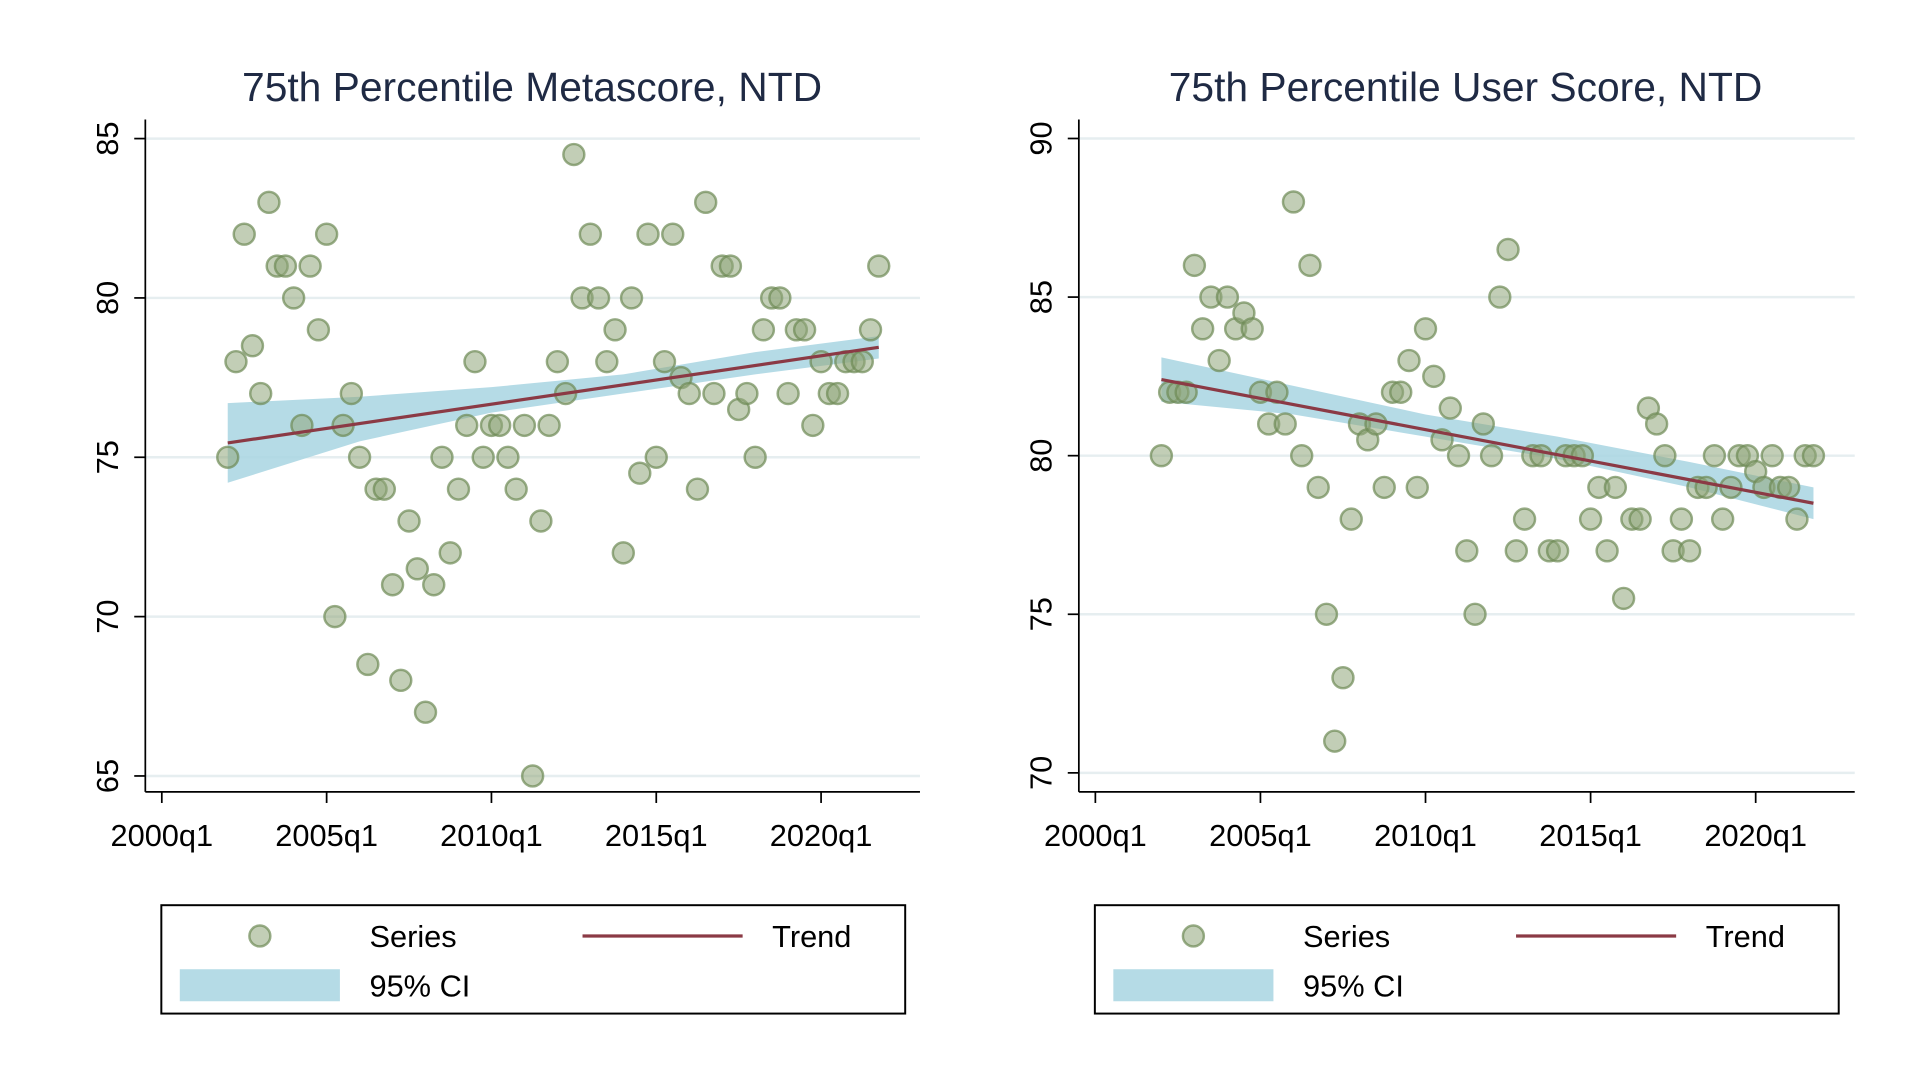  I want to click on legend-ci-marker, so click(1193, 985).